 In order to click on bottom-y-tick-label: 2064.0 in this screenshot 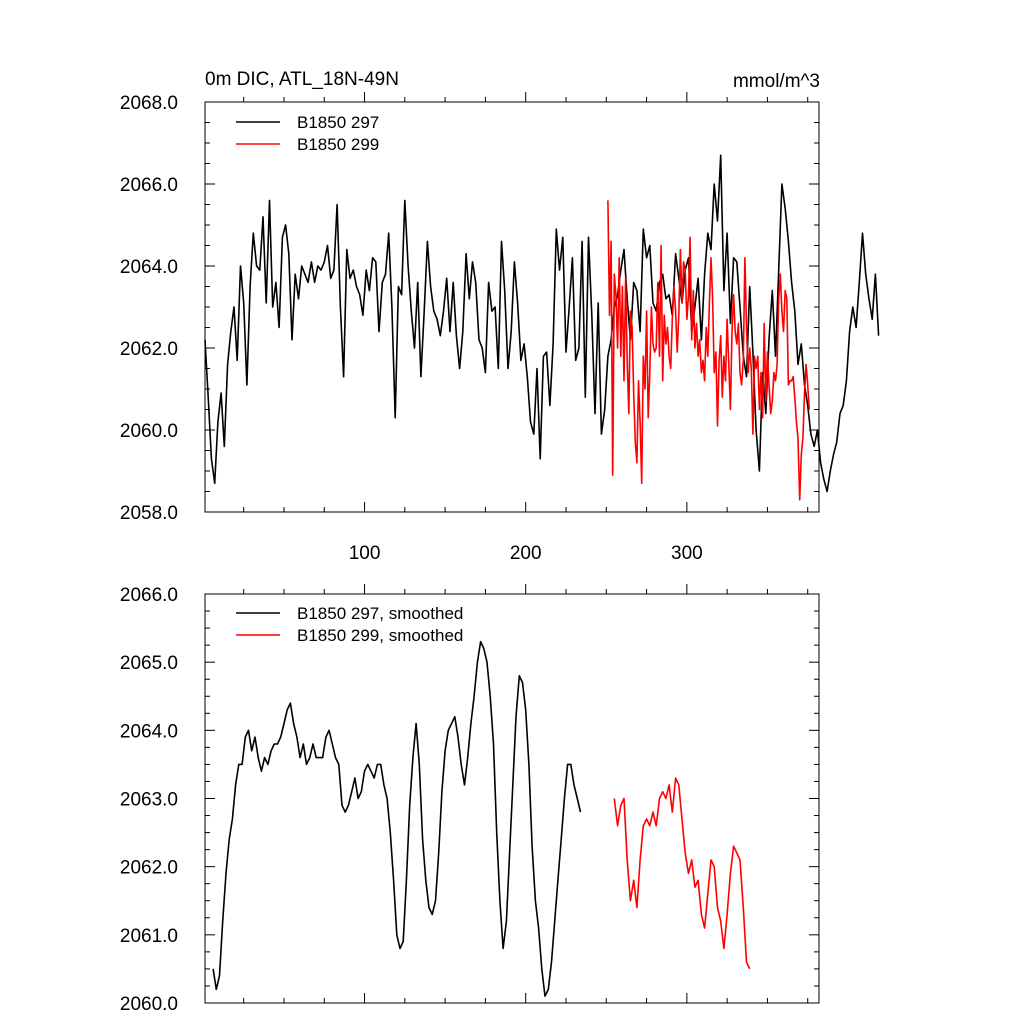, I will do `click(149, 731)`.